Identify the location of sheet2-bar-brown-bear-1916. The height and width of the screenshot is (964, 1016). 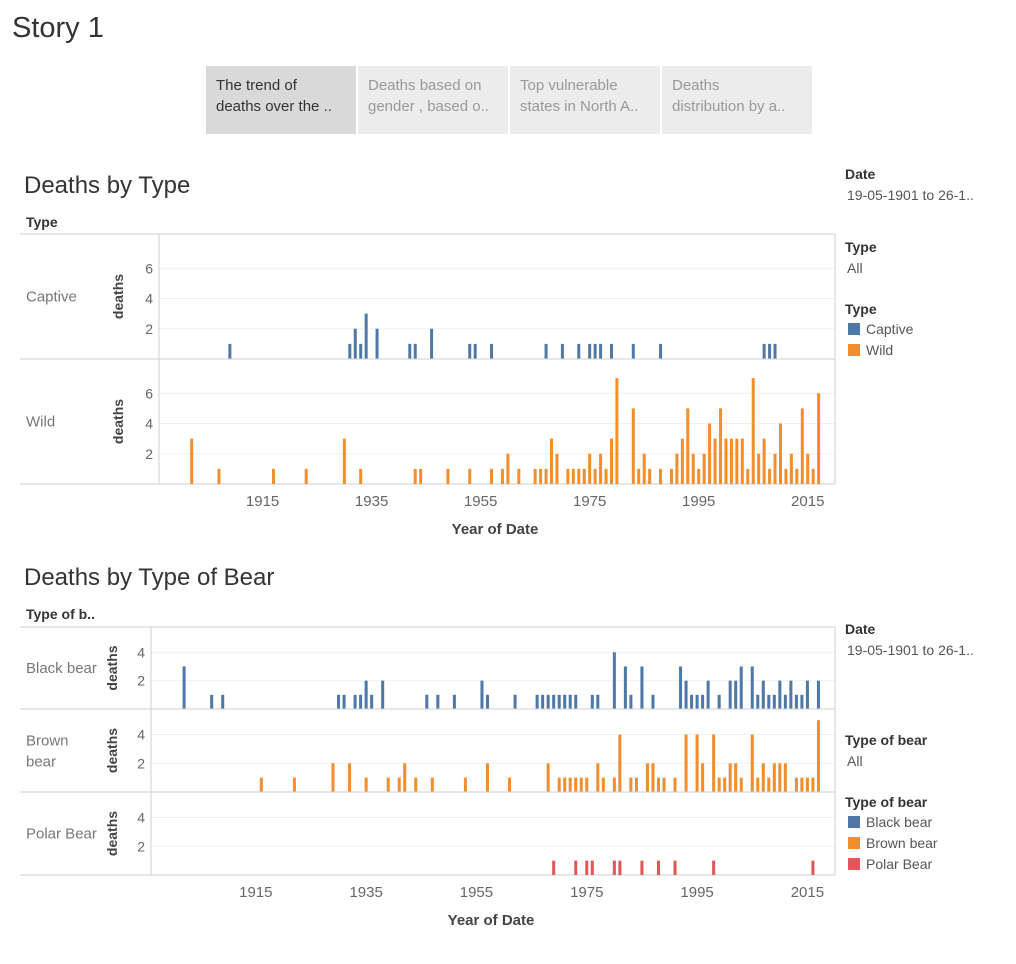
(261, 784).